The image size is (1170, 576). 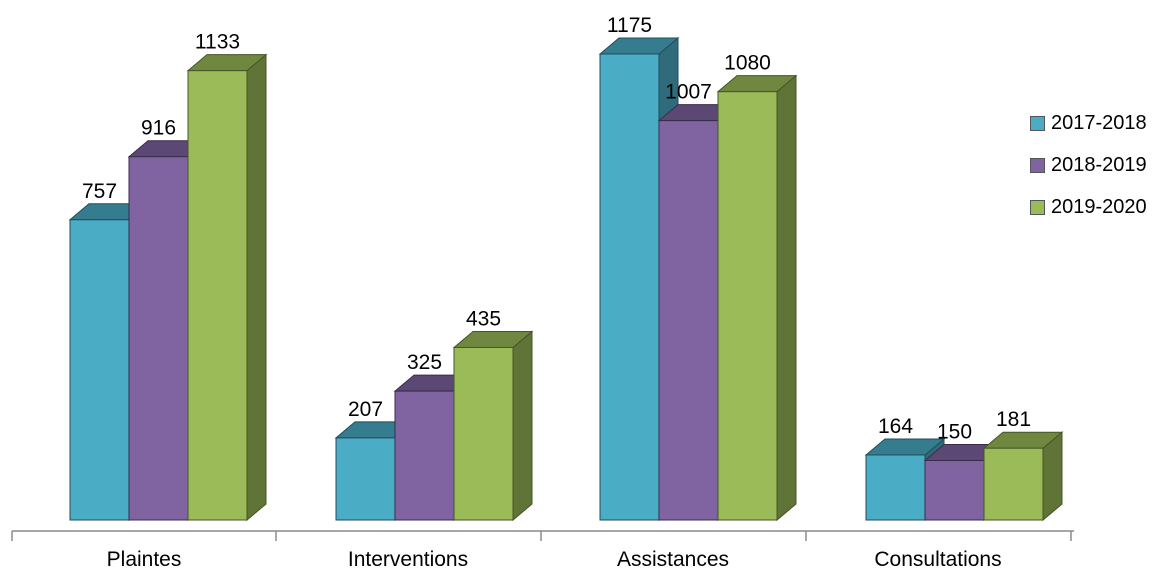 I want to click on data-label: 325, so click(x=424, y=362).